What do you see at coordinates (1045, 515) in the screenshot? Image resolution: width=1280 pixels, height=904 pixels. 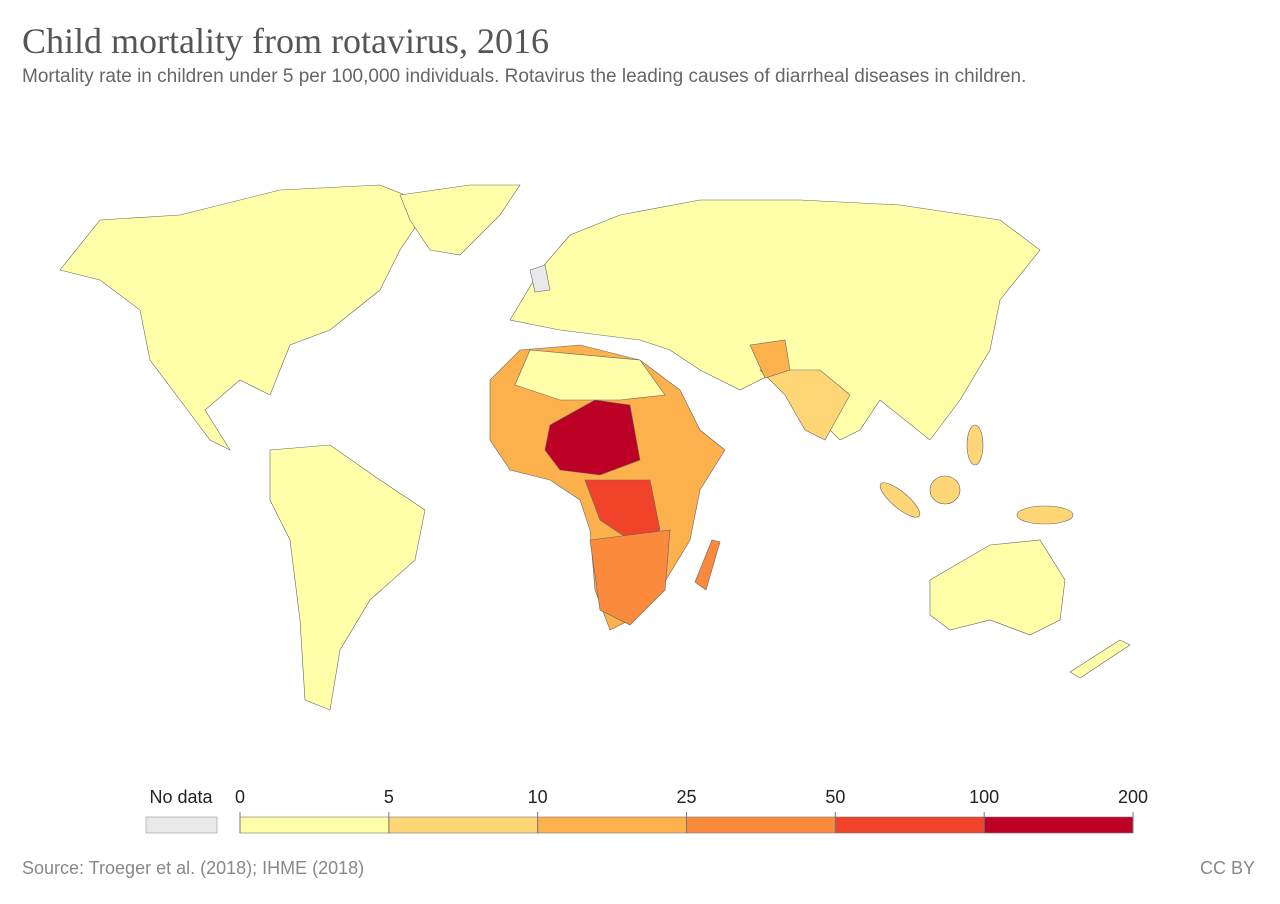 I see `new-guinea` at bounding box center [1045, 515].